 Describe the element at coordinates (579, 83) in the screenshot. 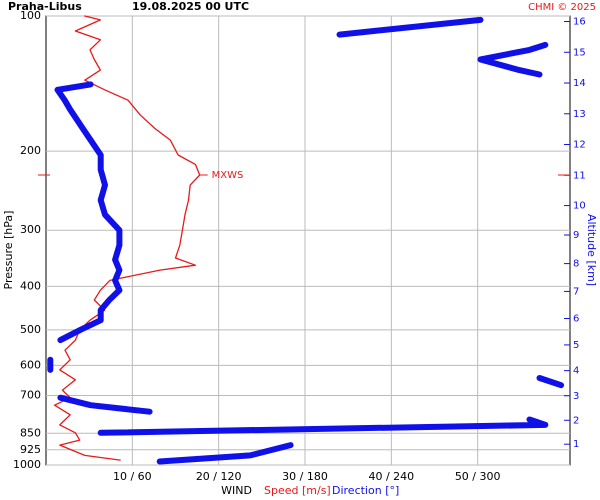

I see `y2-tick-label: 14` at that location.